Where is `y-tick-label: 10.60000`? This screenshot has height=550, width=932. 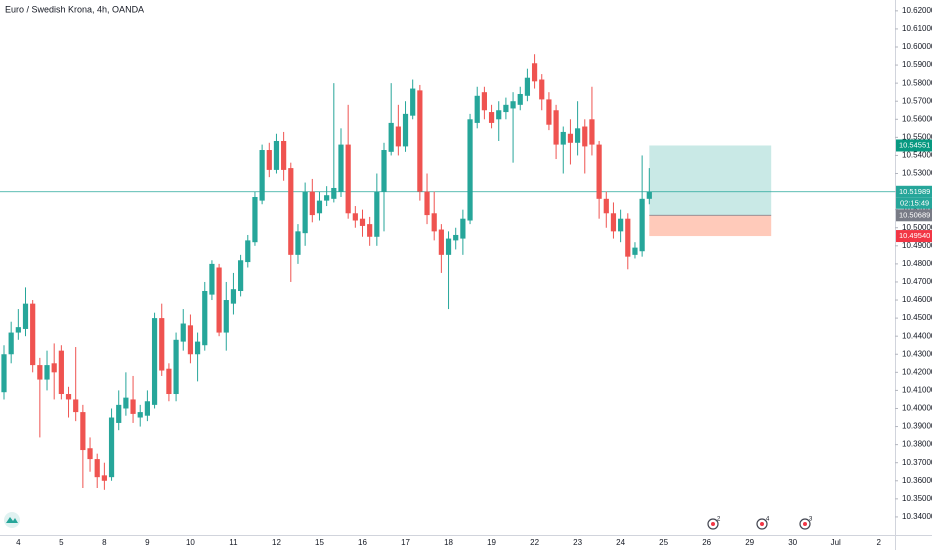
y-tick-label: 10.60000 is located at coordinates (917, 46).